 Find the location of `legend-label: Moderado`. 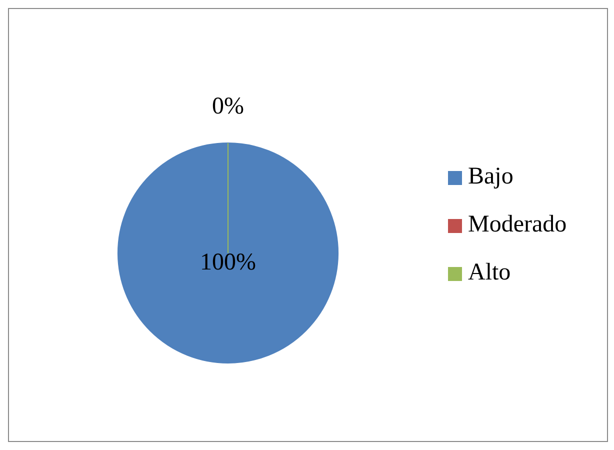

legend-label: Moderado is located at coordinates (517, 225).